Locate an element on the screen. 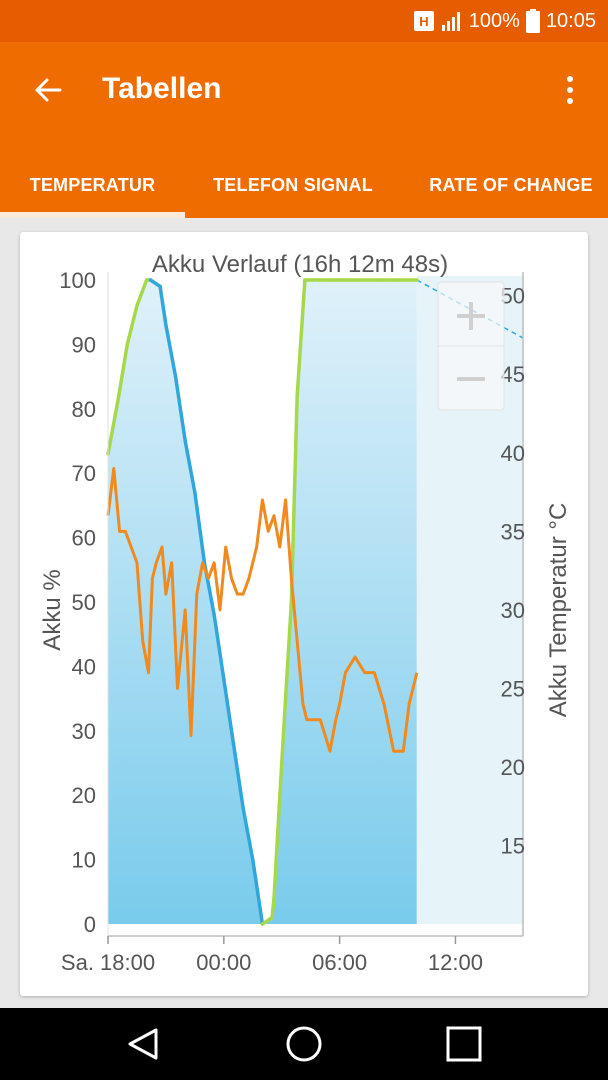  y-tick-label: 20 is located at coordinates (84, 795).